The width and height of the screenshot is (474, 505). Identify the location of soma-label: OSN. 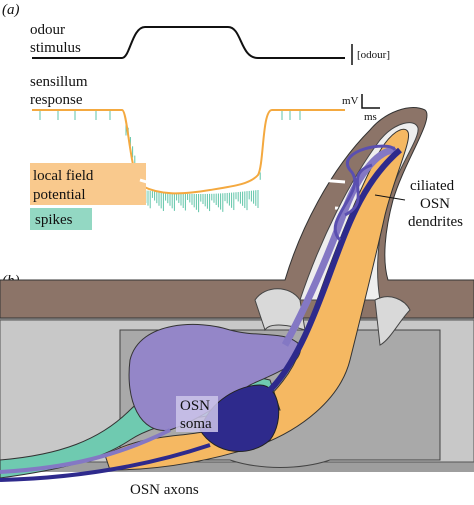
(195, 406).